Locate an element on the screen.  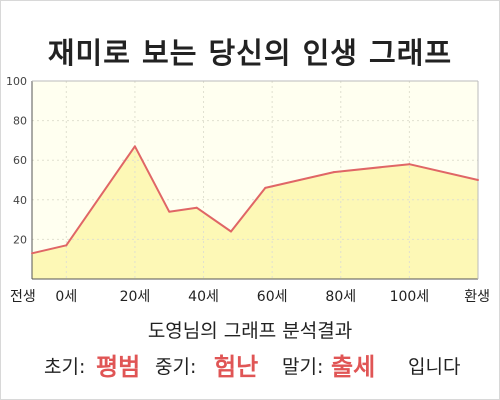
mid-stage-label: 중기: is located at coordinates (176, 367).